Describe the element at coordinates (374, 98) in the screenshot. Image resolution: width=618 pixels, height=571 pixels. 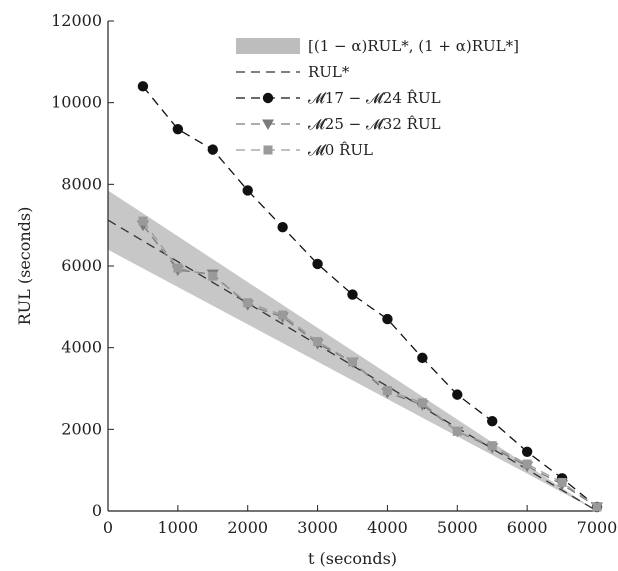
I see `legend-label: 𝓜17 − 𝓜24 R̂UL` at that location.